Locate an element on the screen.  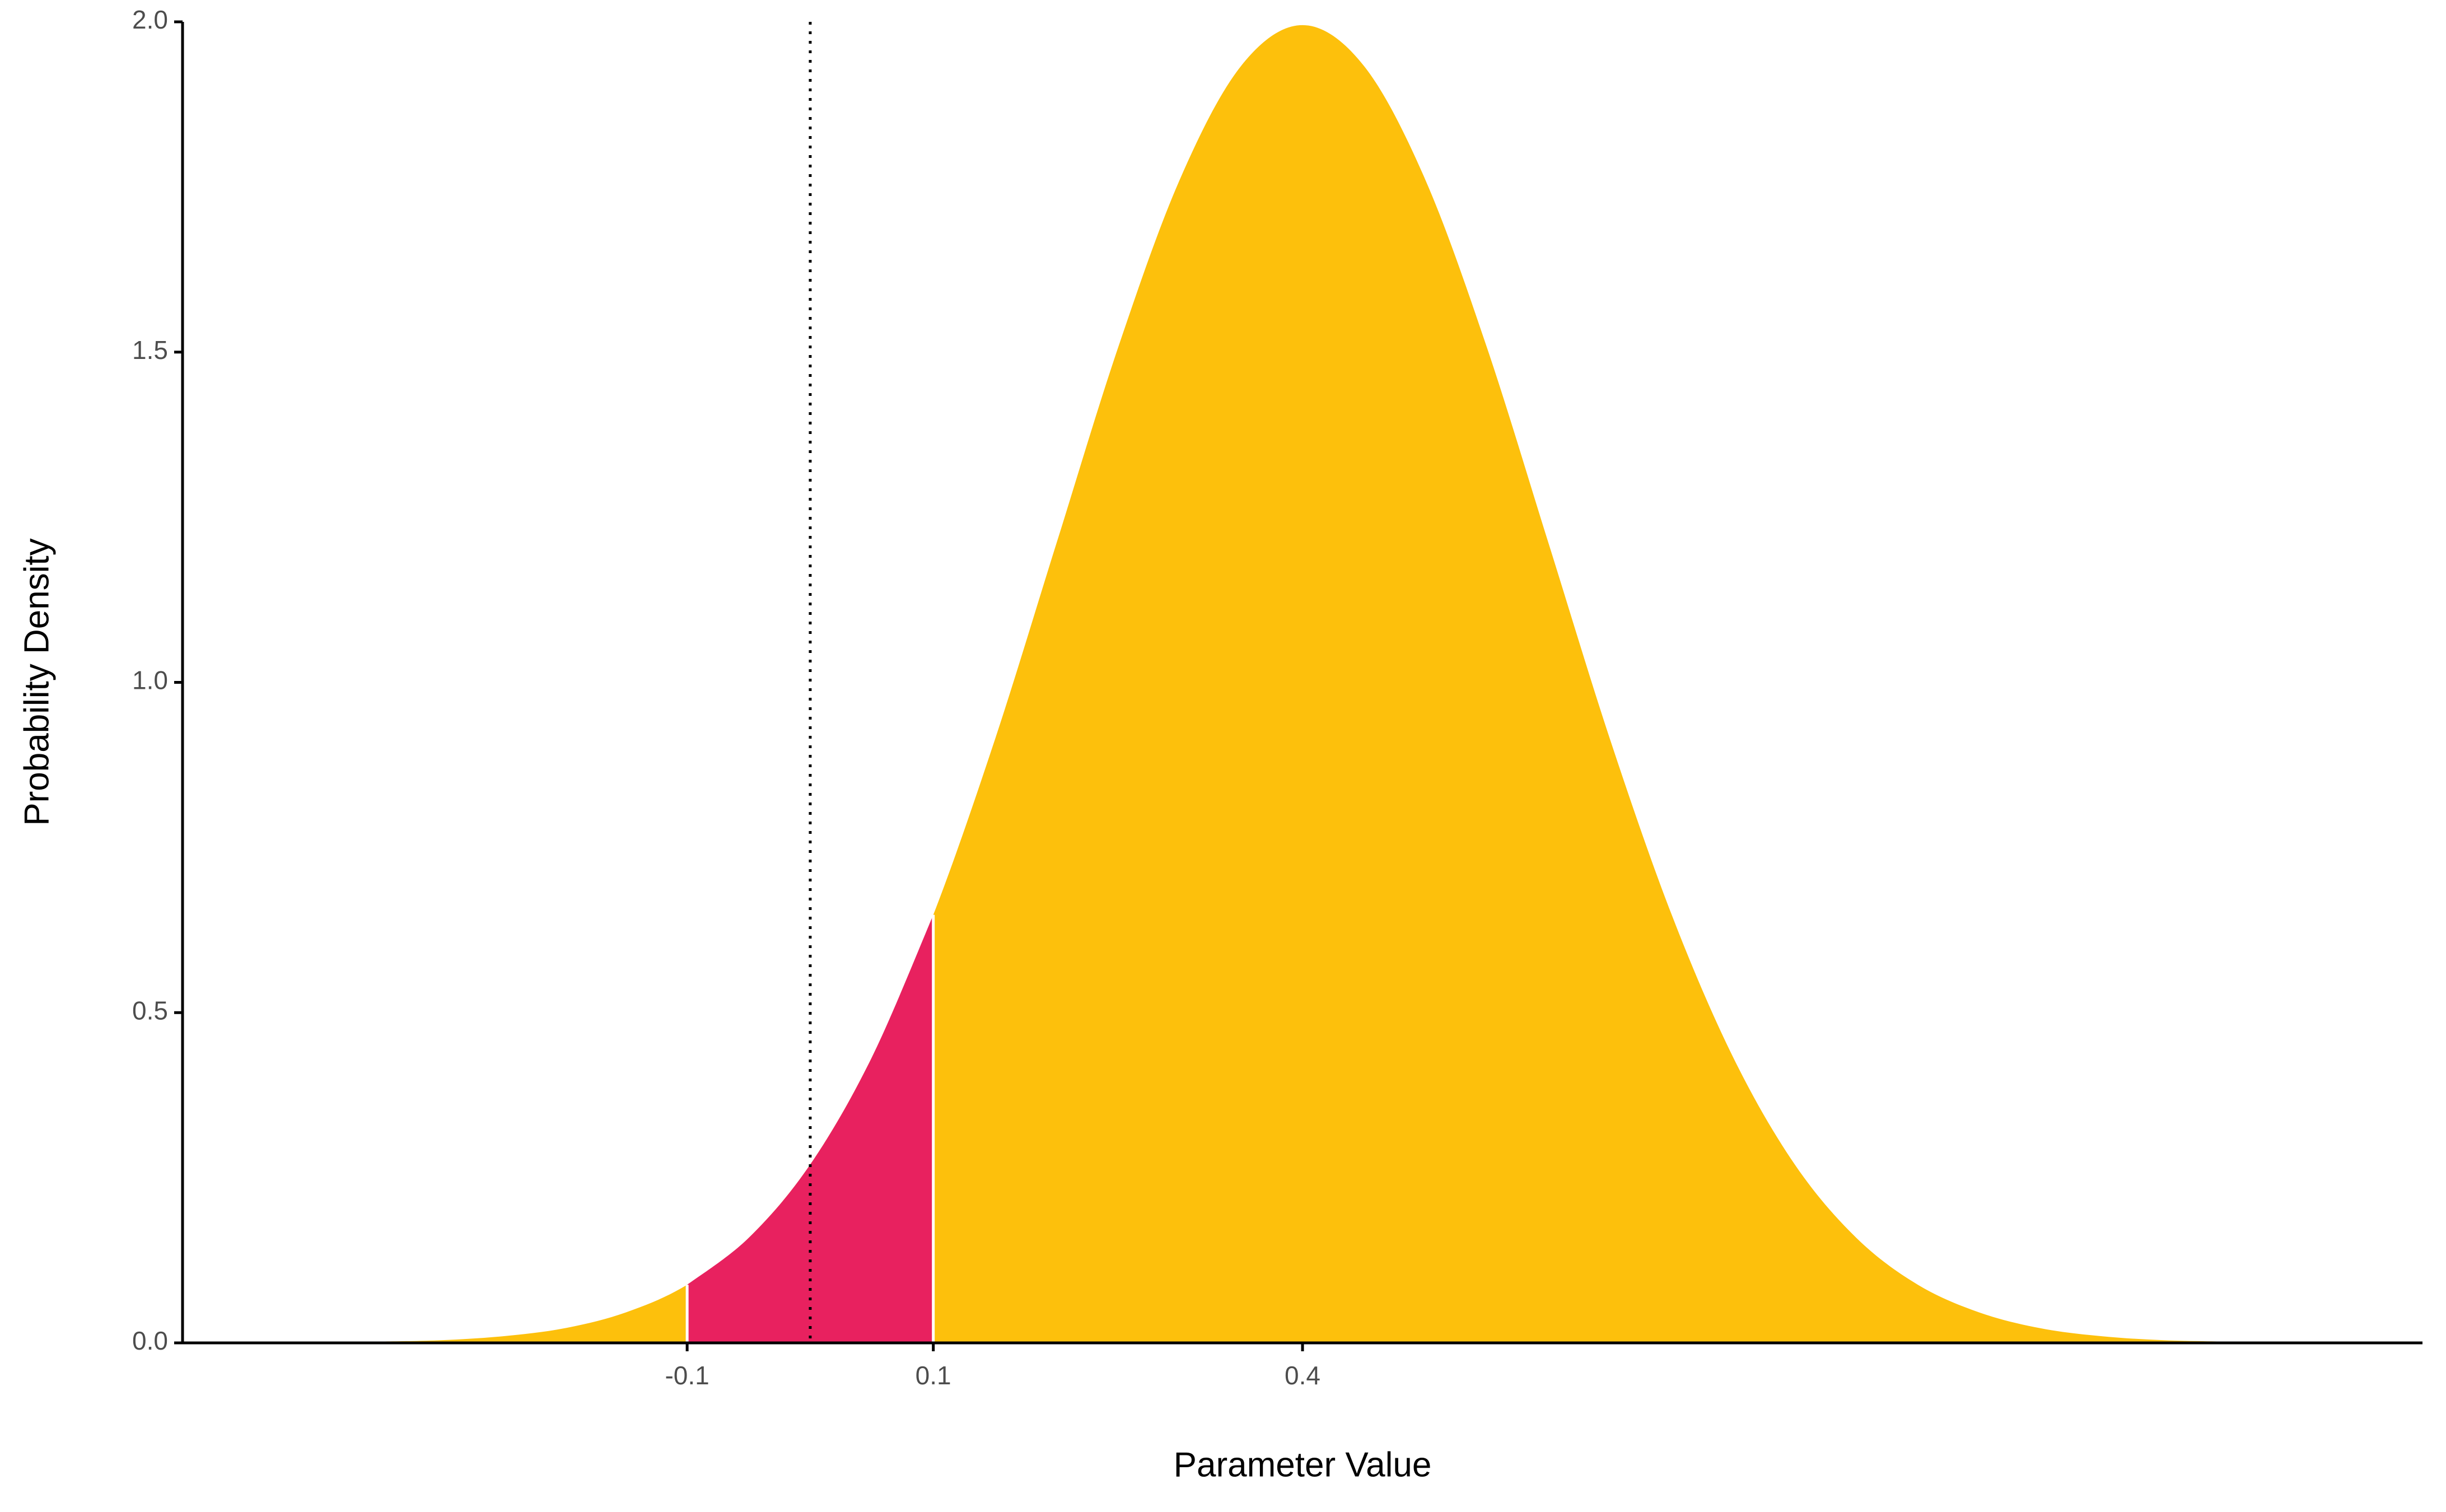
x-tick-label: -0.1 is located at coordinates (687, 1376).